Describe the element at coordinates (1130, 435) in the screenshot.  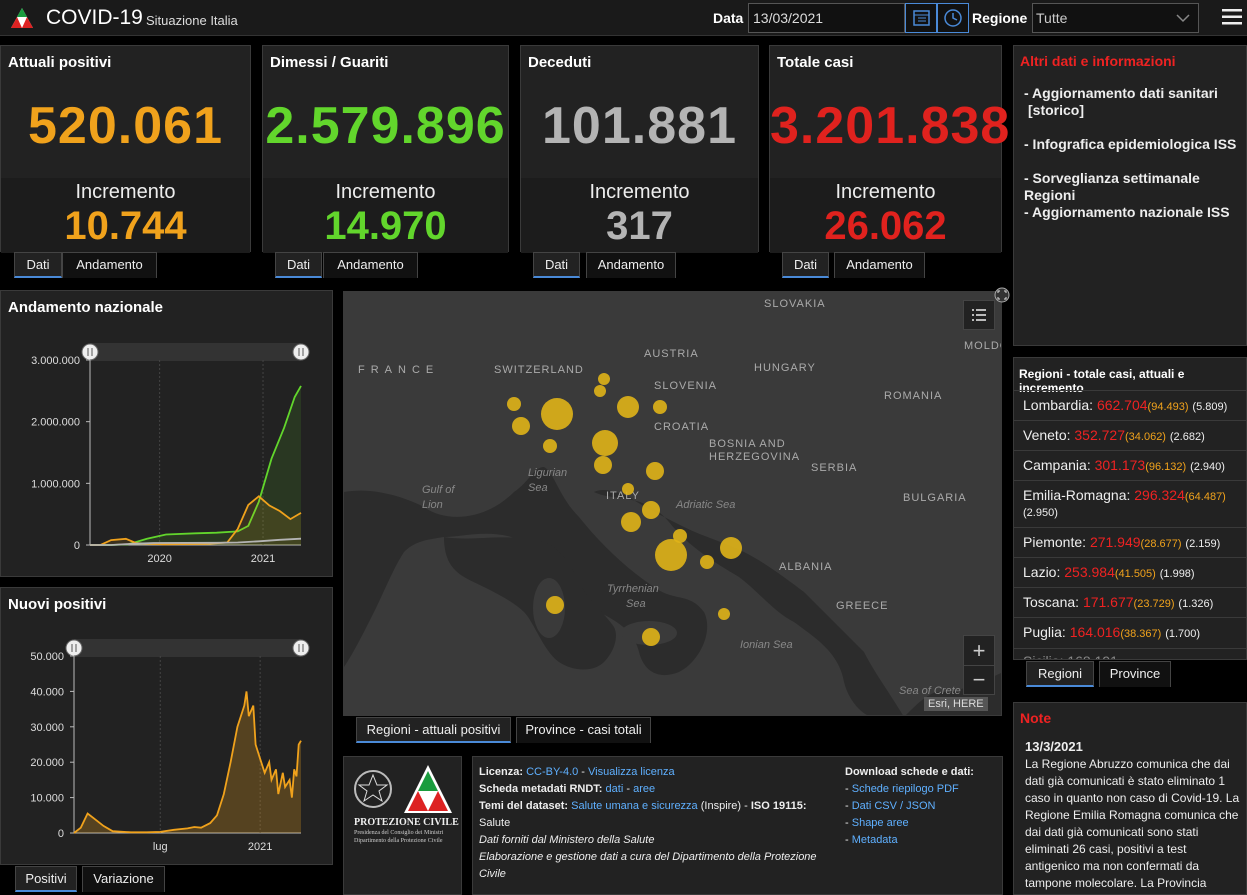
I see `regione-row: Veneto: 352.727(34.062) (2.682)` at that location.